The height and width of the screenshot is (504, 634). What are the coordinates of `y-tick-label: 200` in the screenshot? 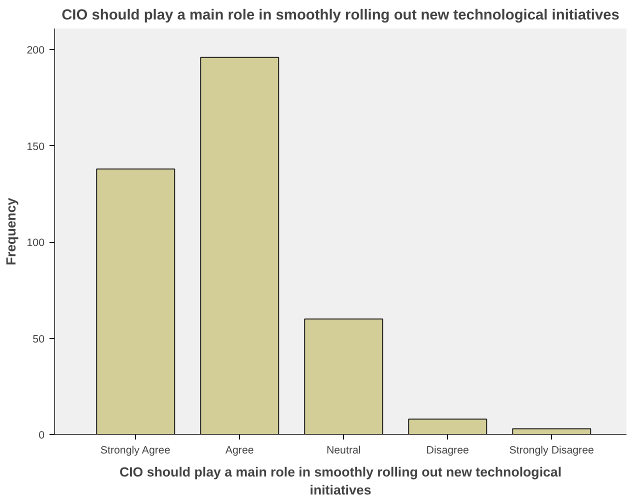 It's located at (35, 50).